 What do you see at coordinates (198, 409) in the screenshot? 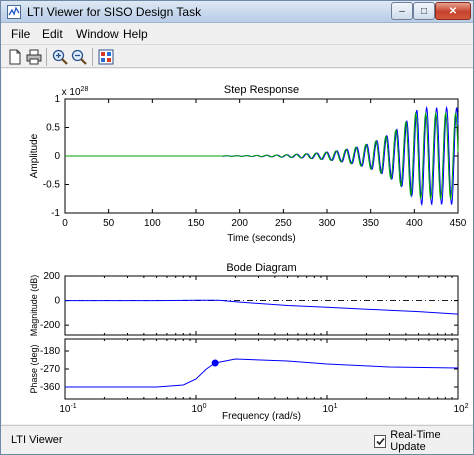
I see `bode-x-tick-label: 10⁰` at bounding box center [198, 409].